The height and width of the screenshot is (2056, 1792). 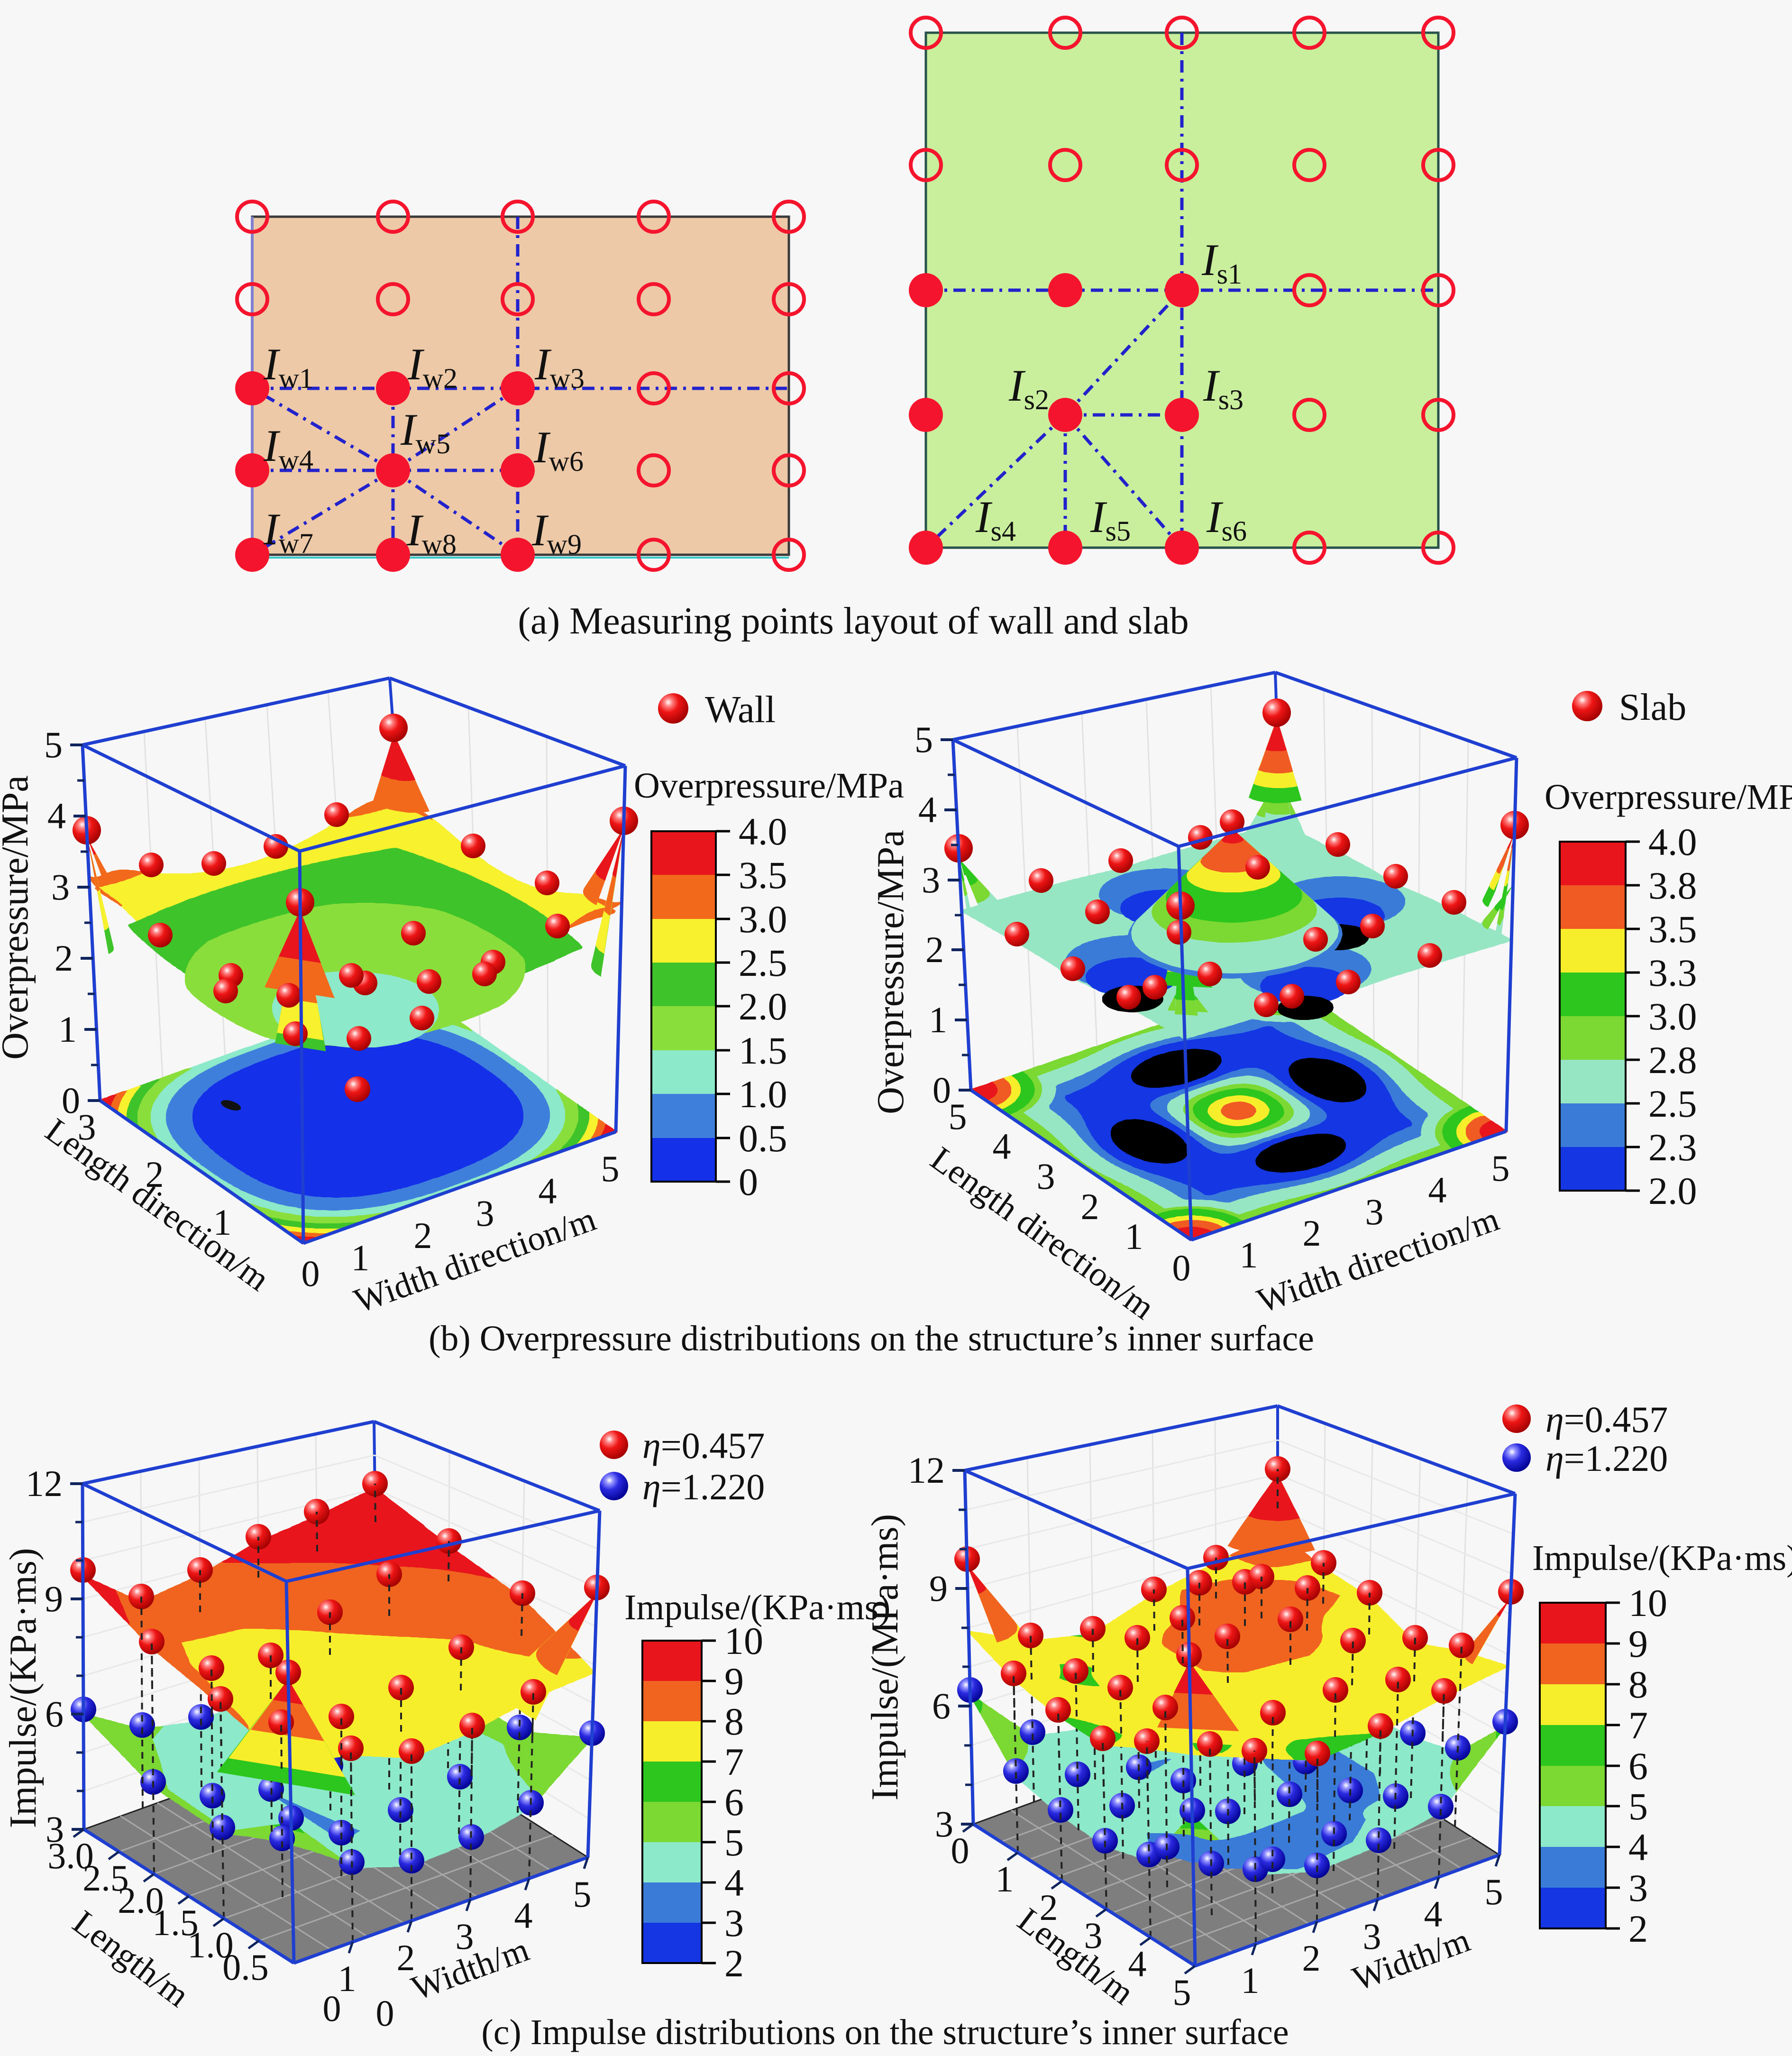 What do you see at coordinates (763, 1095) in the screenshot?
I see `svg-text: 1.0` at bounding box center [763, 1095].